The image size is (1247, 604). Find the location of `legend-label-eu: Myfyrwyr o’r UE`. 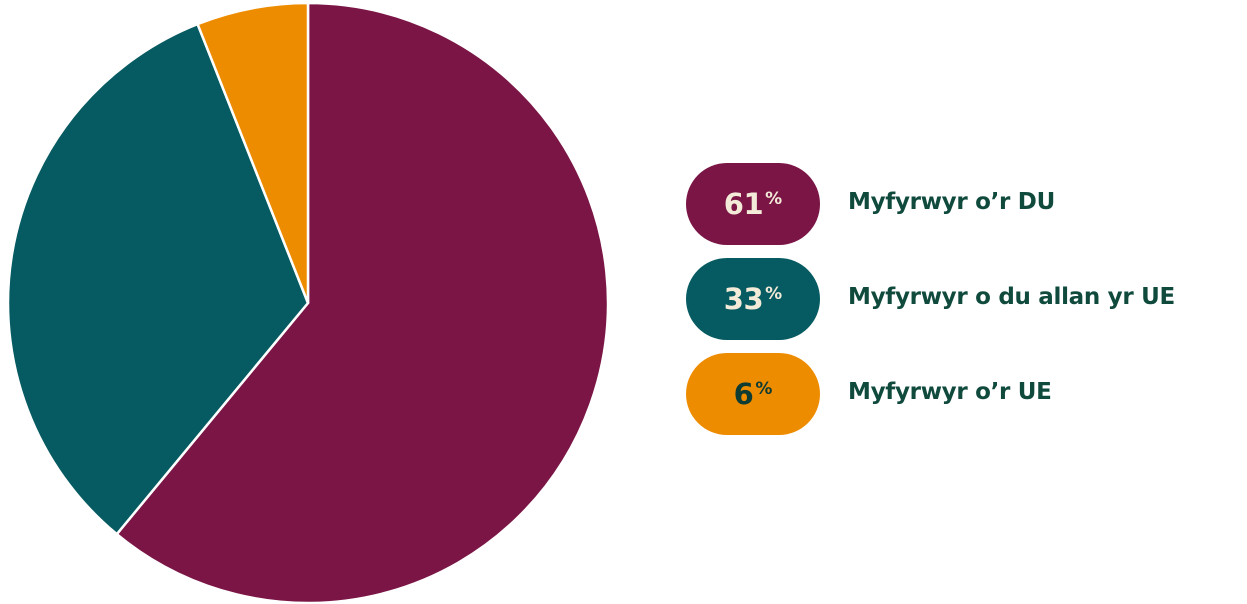

legend-label-eu: Myfyrwyr o’r UE is located at coordinates (950, 392).